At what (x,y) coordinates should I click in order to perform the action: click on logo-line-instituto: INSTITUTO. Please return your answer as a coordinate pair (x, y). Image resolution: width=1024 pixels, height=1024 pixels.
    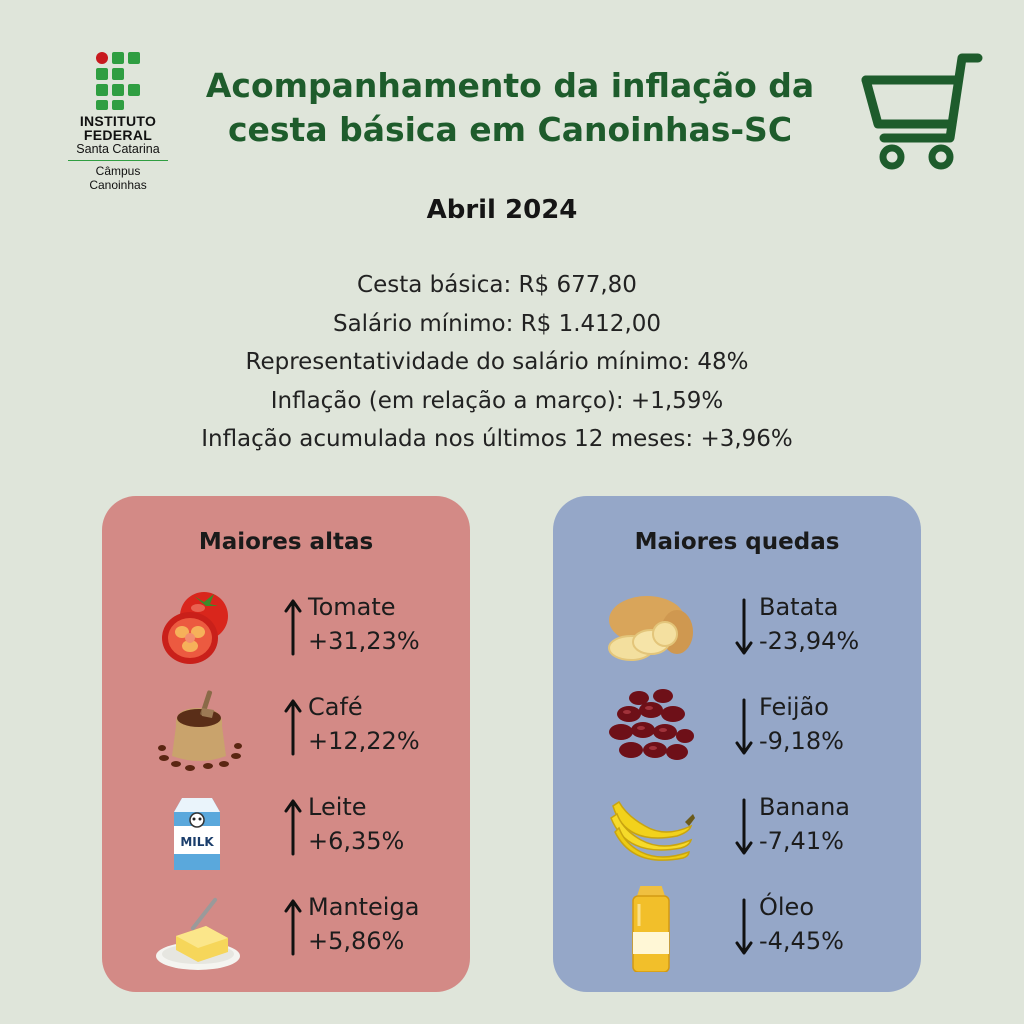
    Looking at the image, I should click on (118, 121).